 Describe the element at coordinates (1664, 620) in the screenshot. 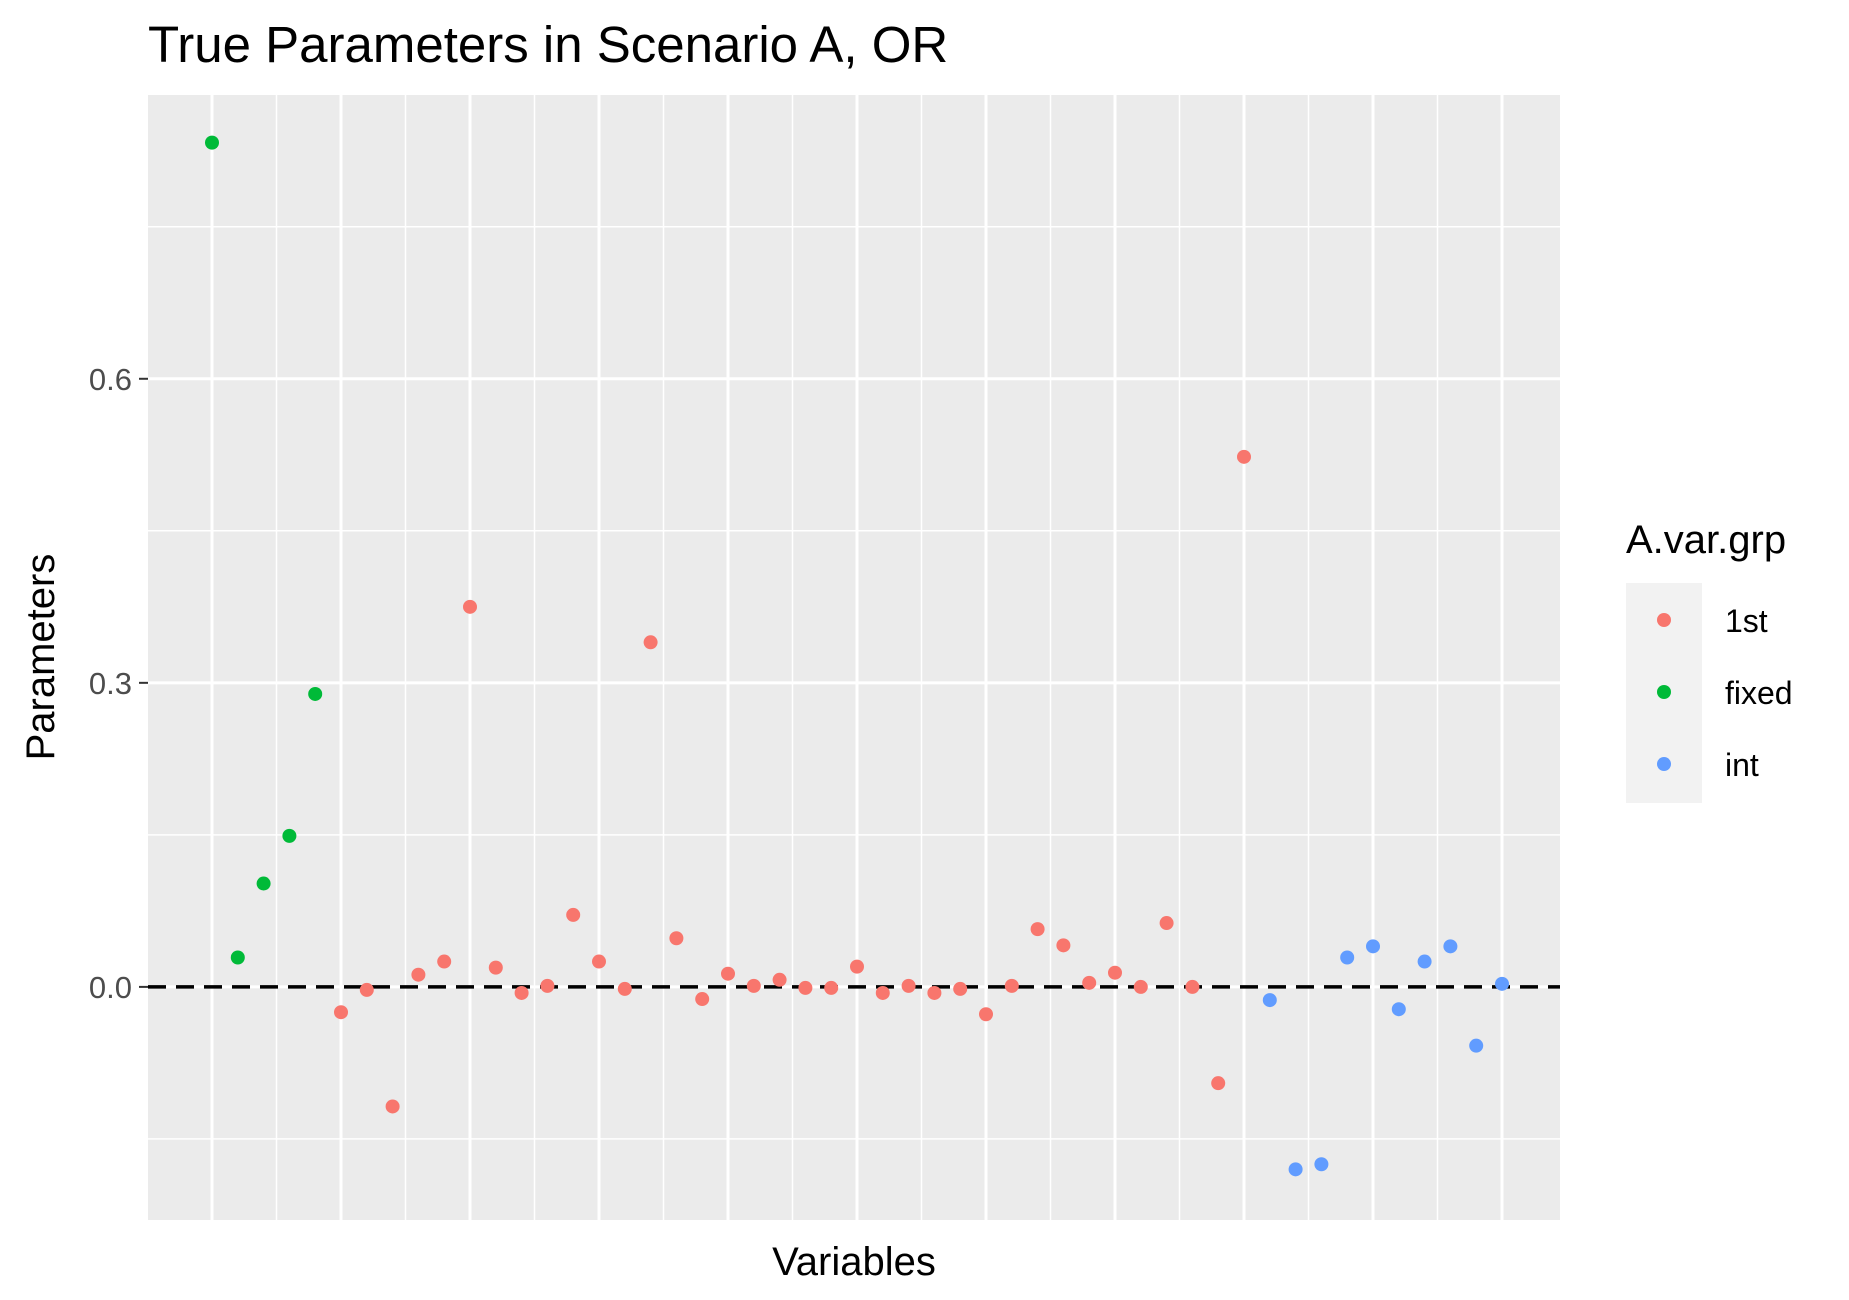

I see `legend-key-1st` at that location.